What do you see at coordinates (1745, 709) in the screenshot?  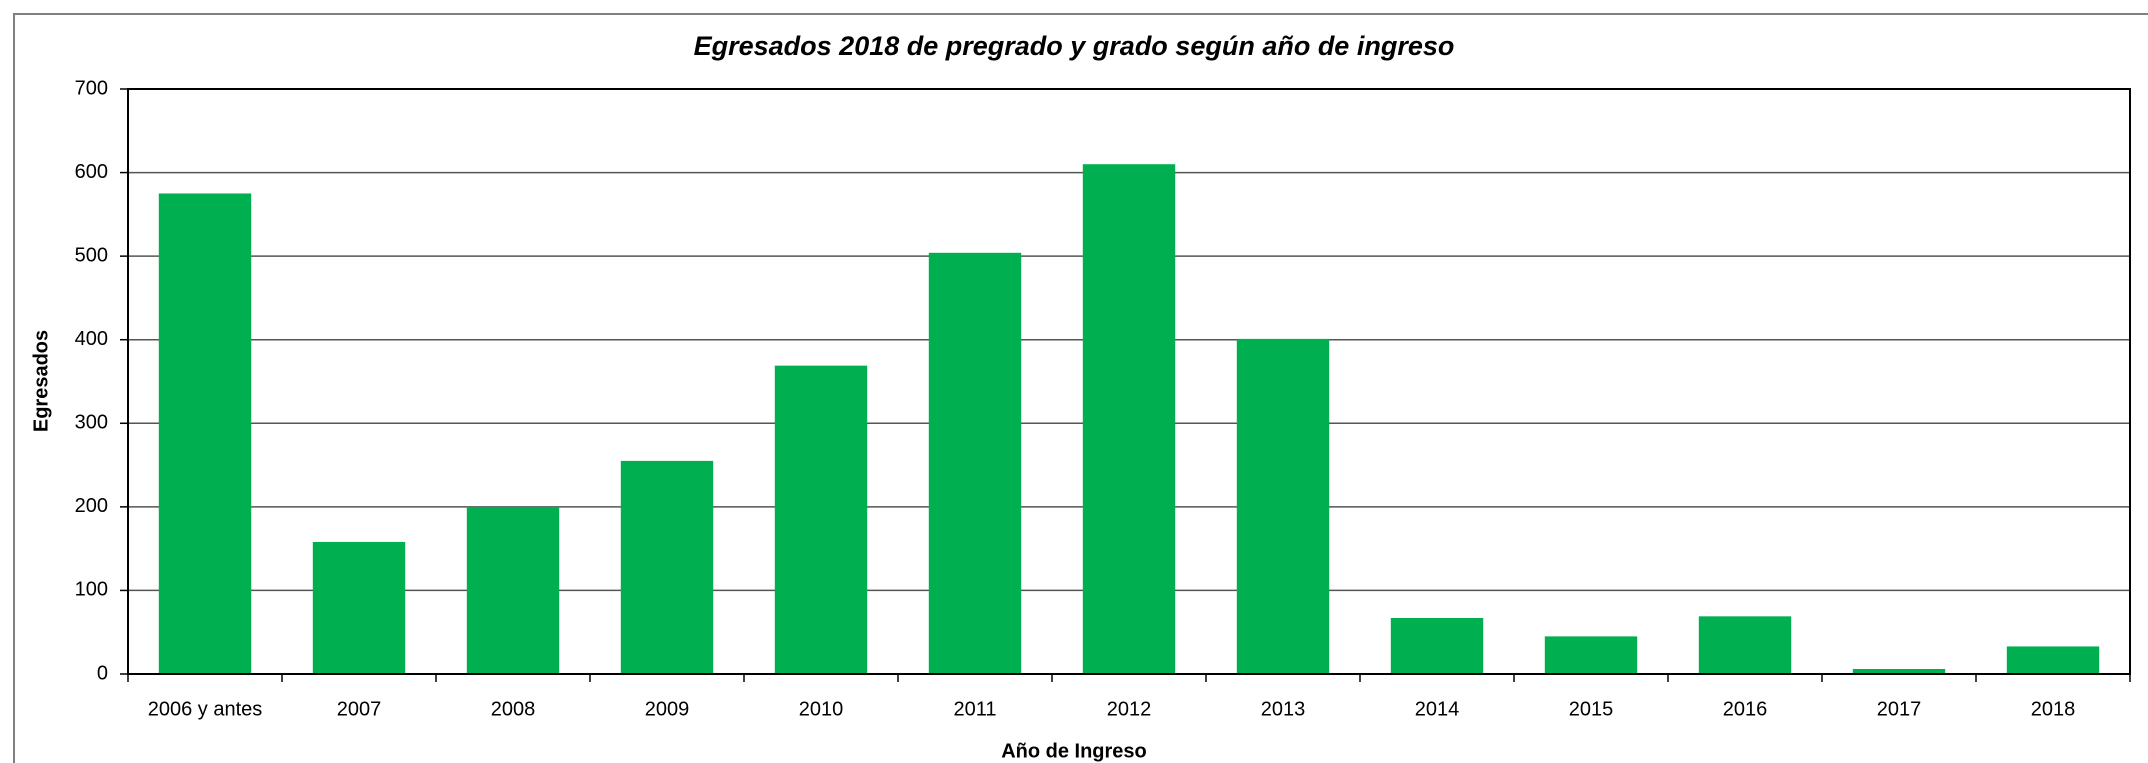 I see `x-tick-label: 2016` at bounding box center [1745, 709].